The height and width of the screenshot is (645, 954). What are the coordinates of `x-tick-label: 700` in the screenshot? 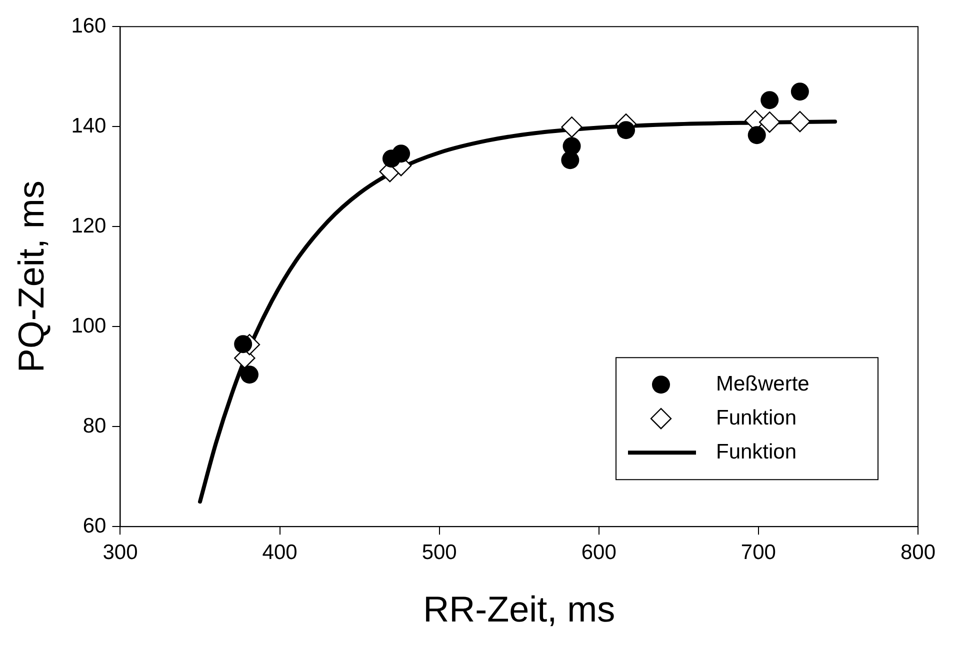 It's located at (758, 552).